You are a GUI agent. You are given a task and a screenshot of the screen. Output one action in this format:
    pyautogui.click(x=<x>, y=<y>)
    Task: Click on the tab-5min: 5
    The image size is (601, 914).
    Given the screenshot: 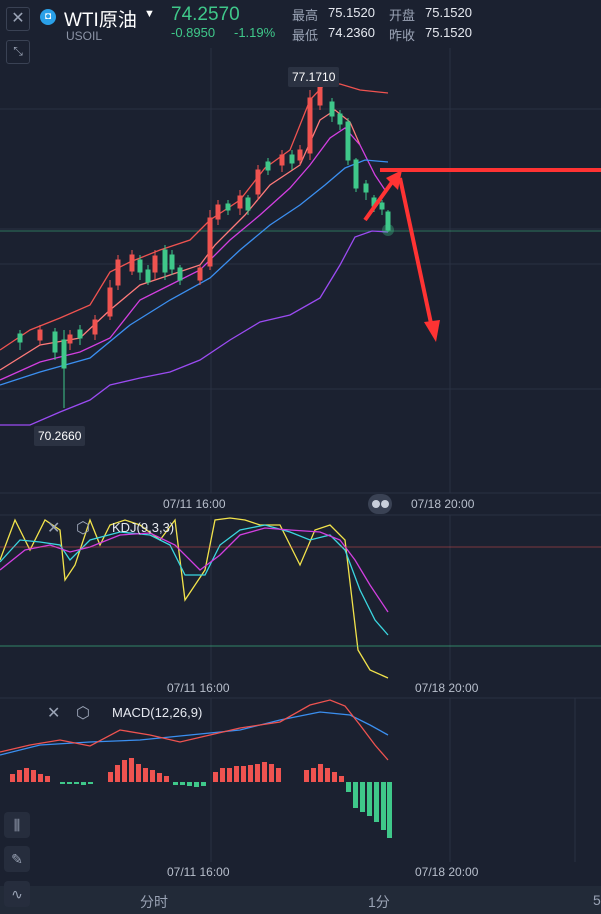 What is the action you would take?
    pyautogui.click(x=597, y=900)
    